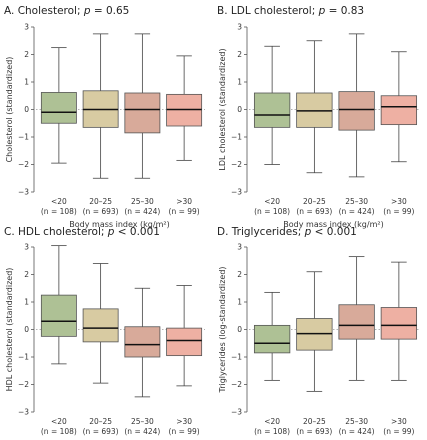  I want to click on panel-letter: D., so click(224, 232).